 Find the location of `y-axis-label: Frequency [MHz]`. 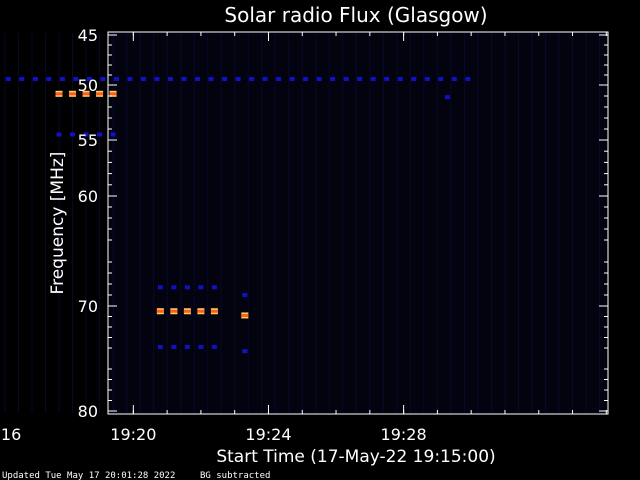

y-axis-label: Frequency [MHz] is located at coordinates (58, 223).